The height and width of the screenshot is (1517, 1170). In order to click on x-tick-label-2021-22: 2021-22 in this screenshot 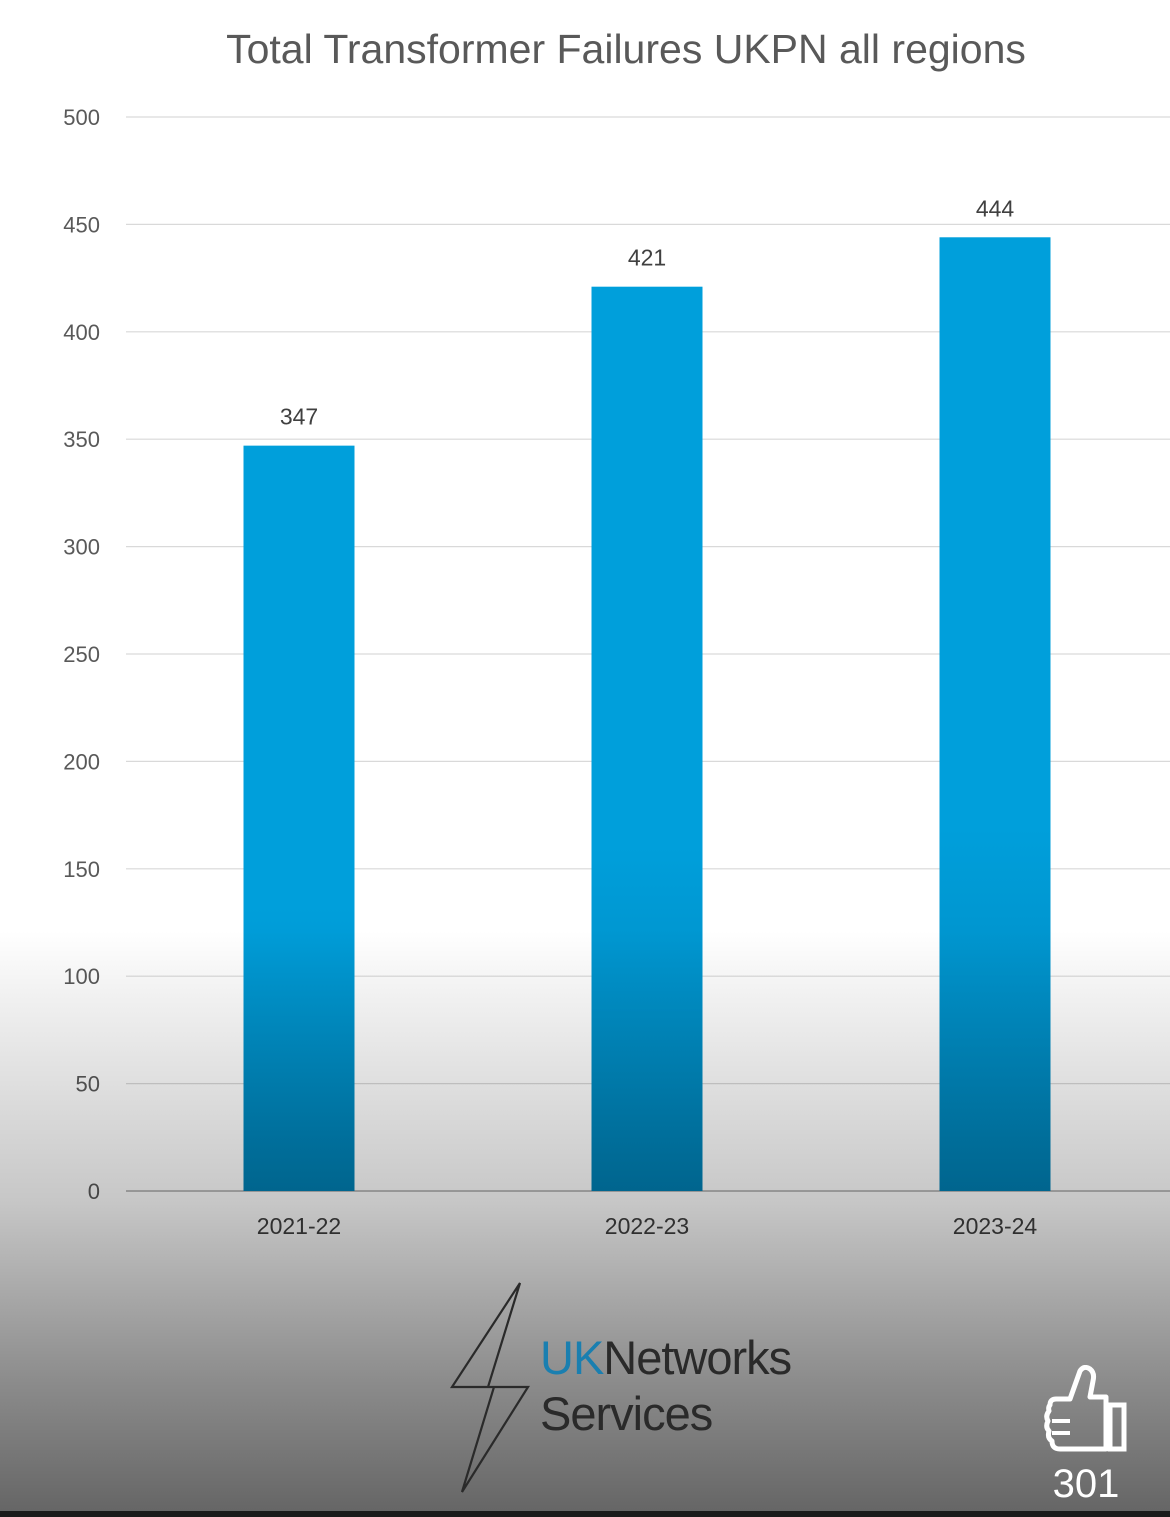, I will do `click(299, 1226)`.